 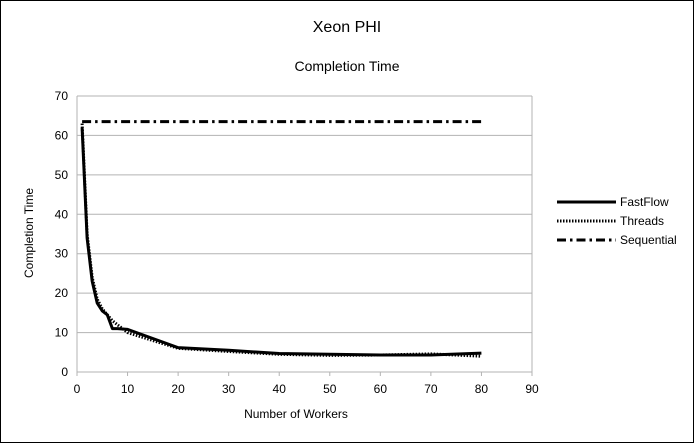 What do you see at coordinates (642, 221) in the screenshot?
I see `legend-label-threads: Threads` at bounding box center [642, 221].